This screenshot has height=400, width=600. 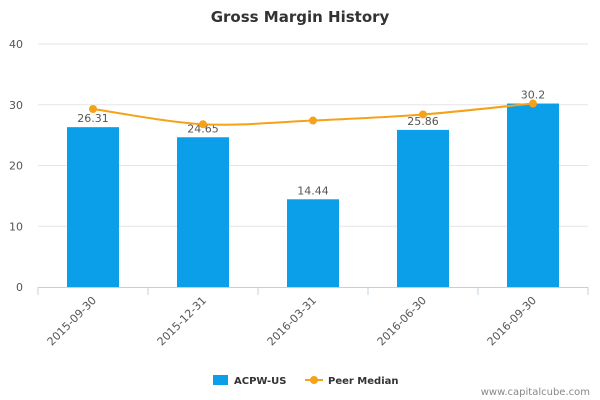 What do you see at coordinates (512, 321) in the screenshot?
I see `x-tick-label: 2016-09-30` at bounding box center [512, 321].